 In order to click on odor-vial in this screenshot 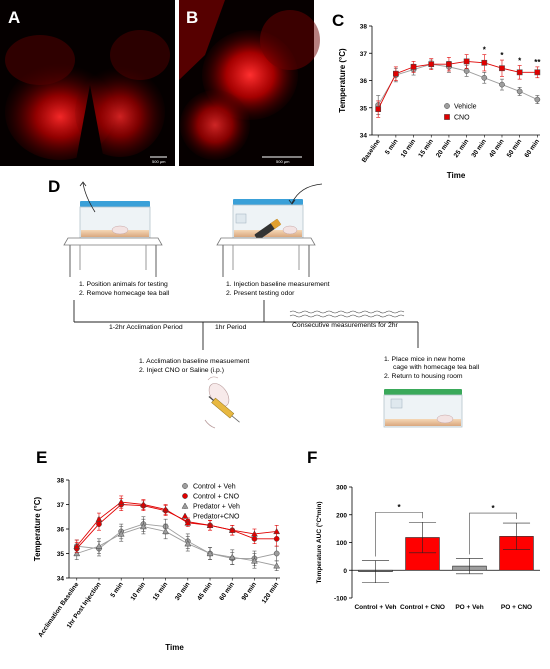, I will do `click(268, 229)`.